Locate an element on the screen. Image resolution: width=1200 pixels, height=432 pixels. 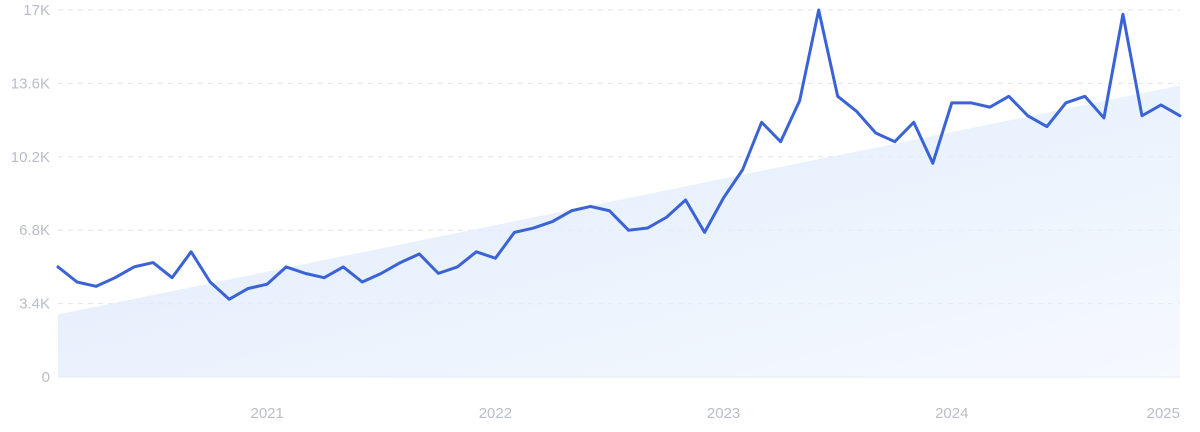
y-tick-label: 6.8K is located at coordinates (34, 230).